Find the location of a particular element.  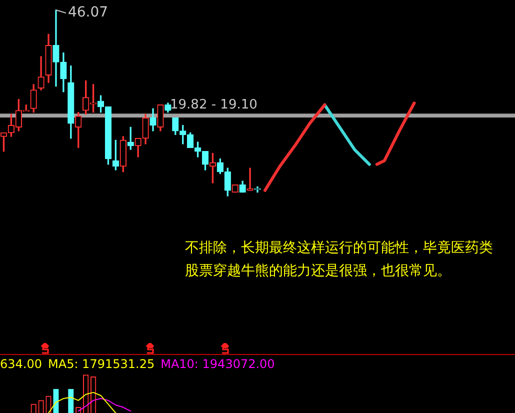

annotation: 46.07 is located at coordinates (88, 12).